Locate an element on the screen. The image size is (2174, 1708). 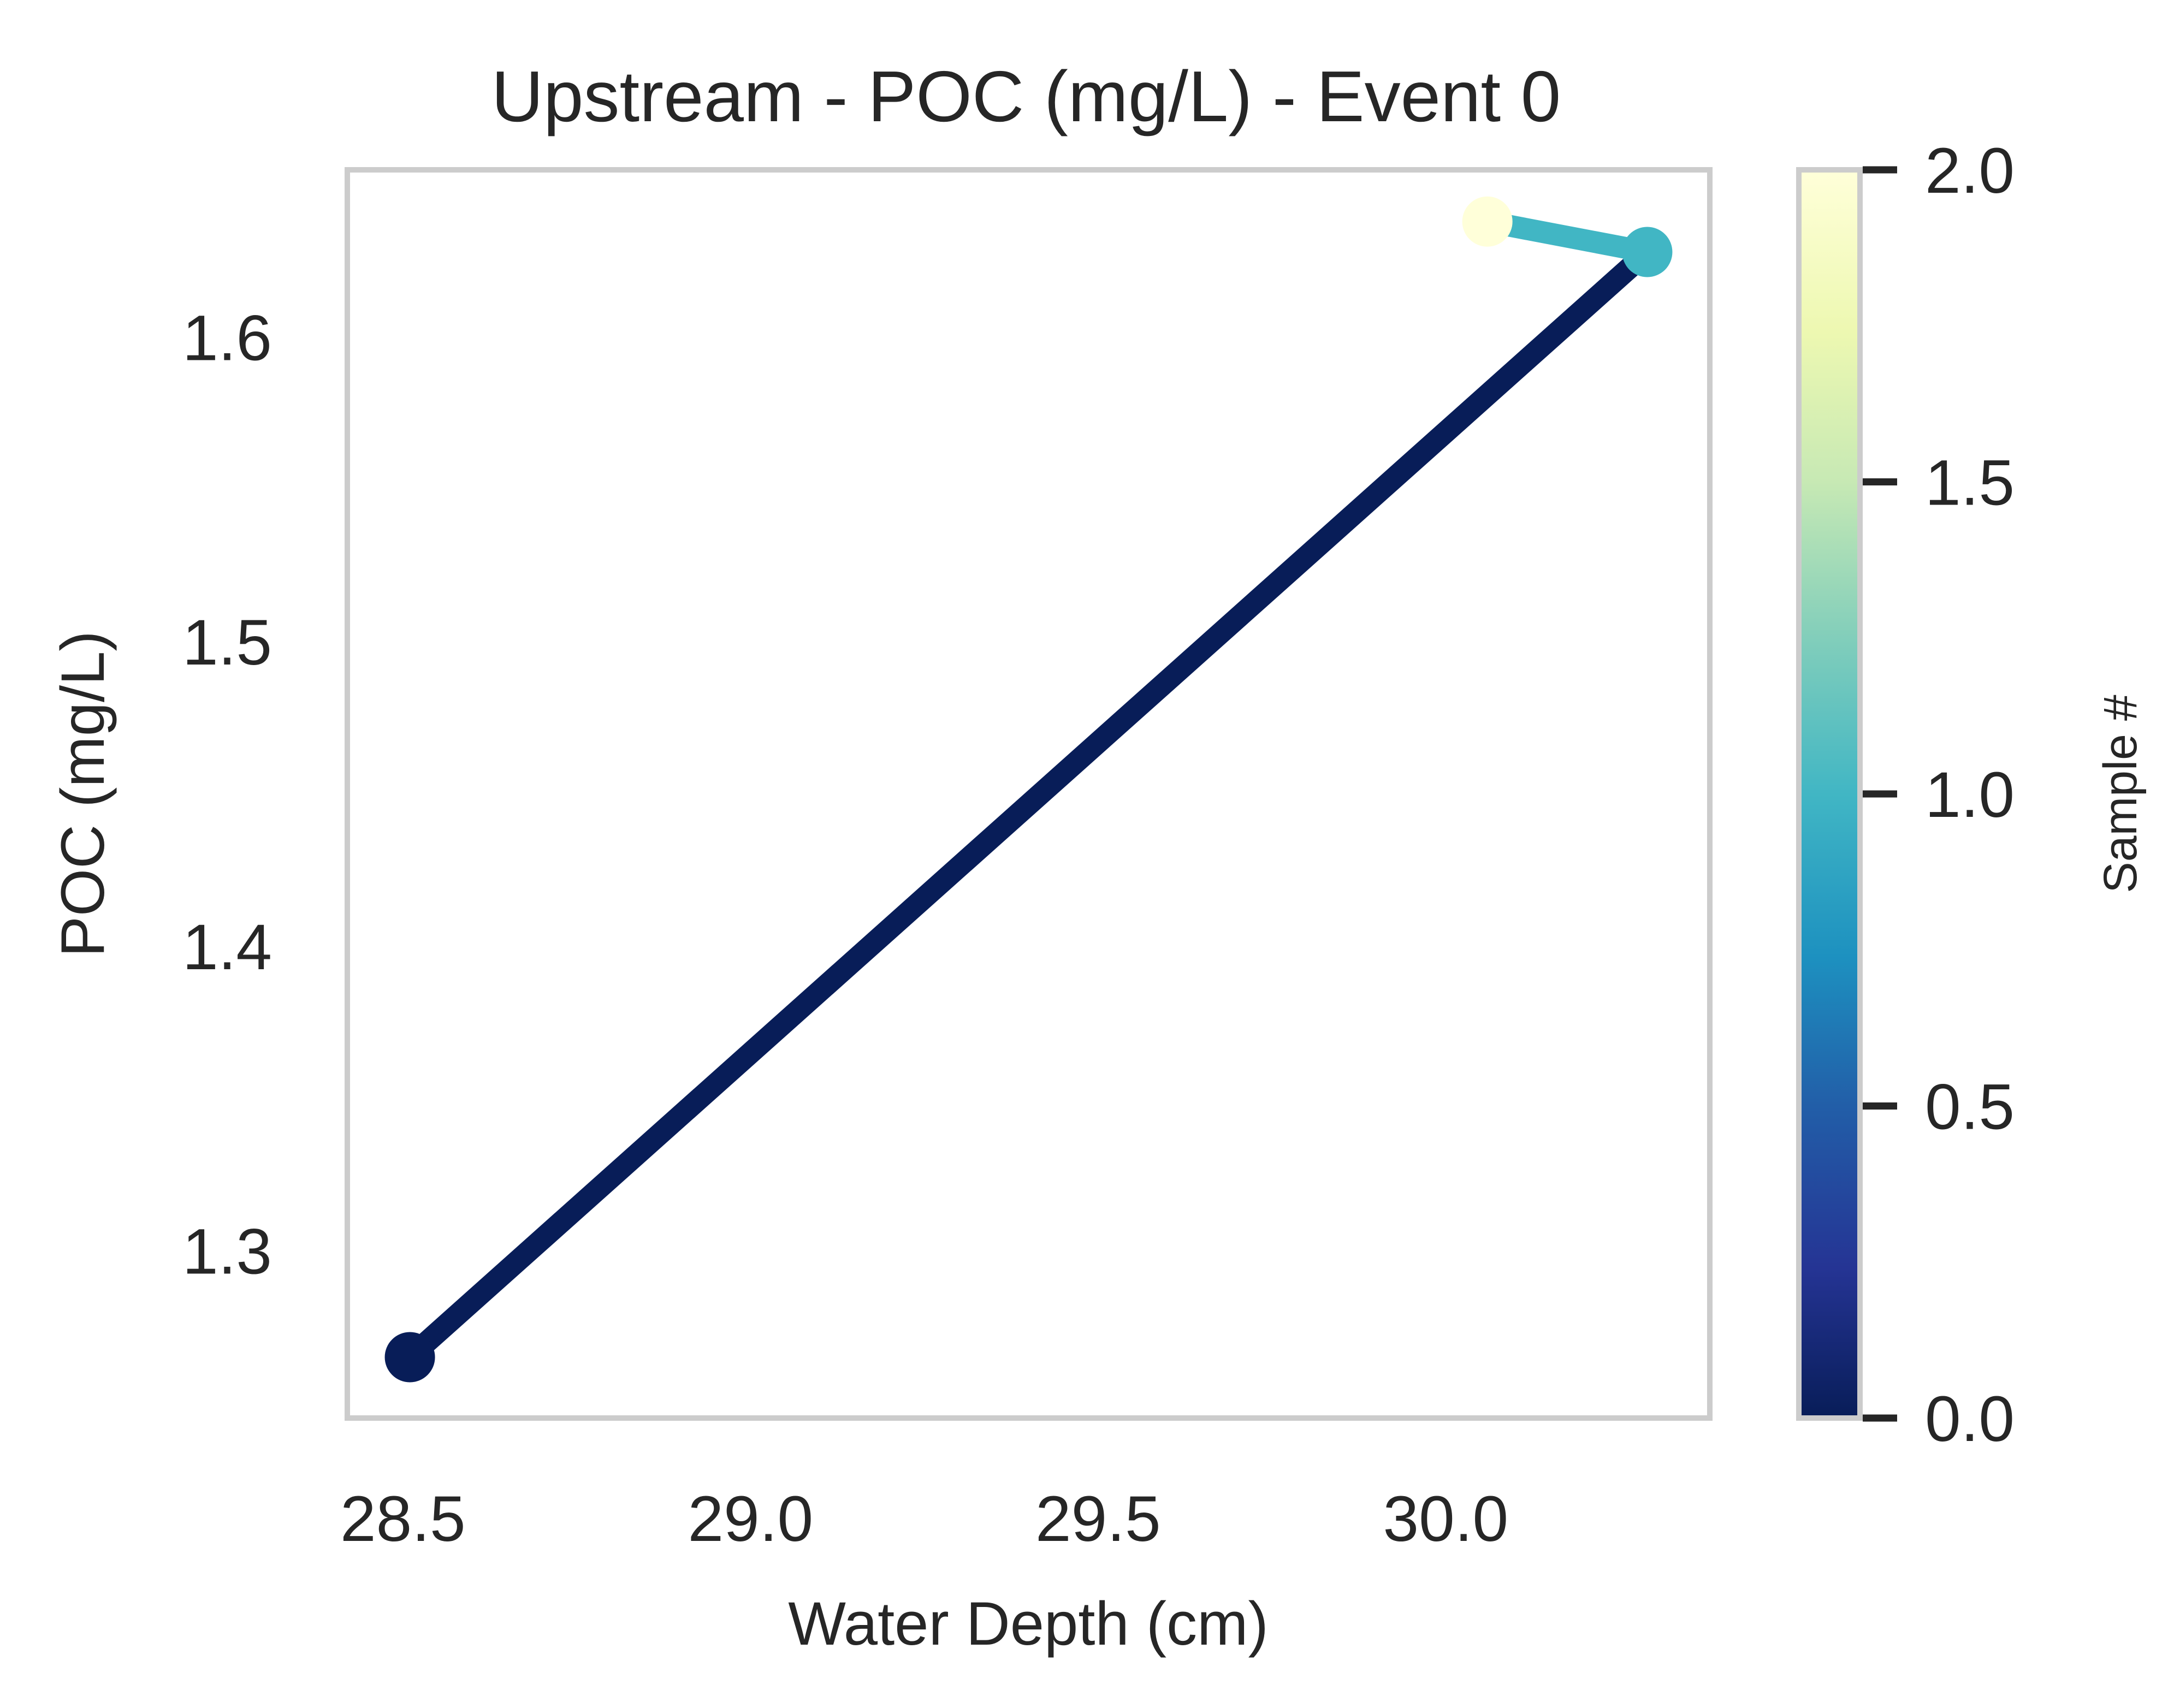
x-tick-label: 30.0 is located at coordinates (1445, 1519).